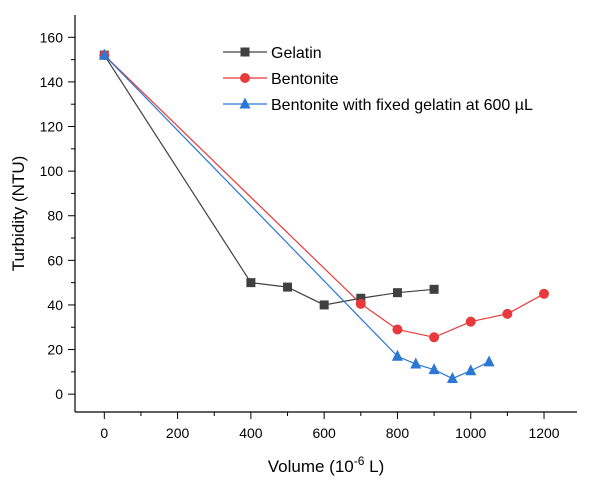  What do you see at coordinates (55, 350) in the screenshot?
I see `y-tick-label: 20` at bounding box center [55, 350].